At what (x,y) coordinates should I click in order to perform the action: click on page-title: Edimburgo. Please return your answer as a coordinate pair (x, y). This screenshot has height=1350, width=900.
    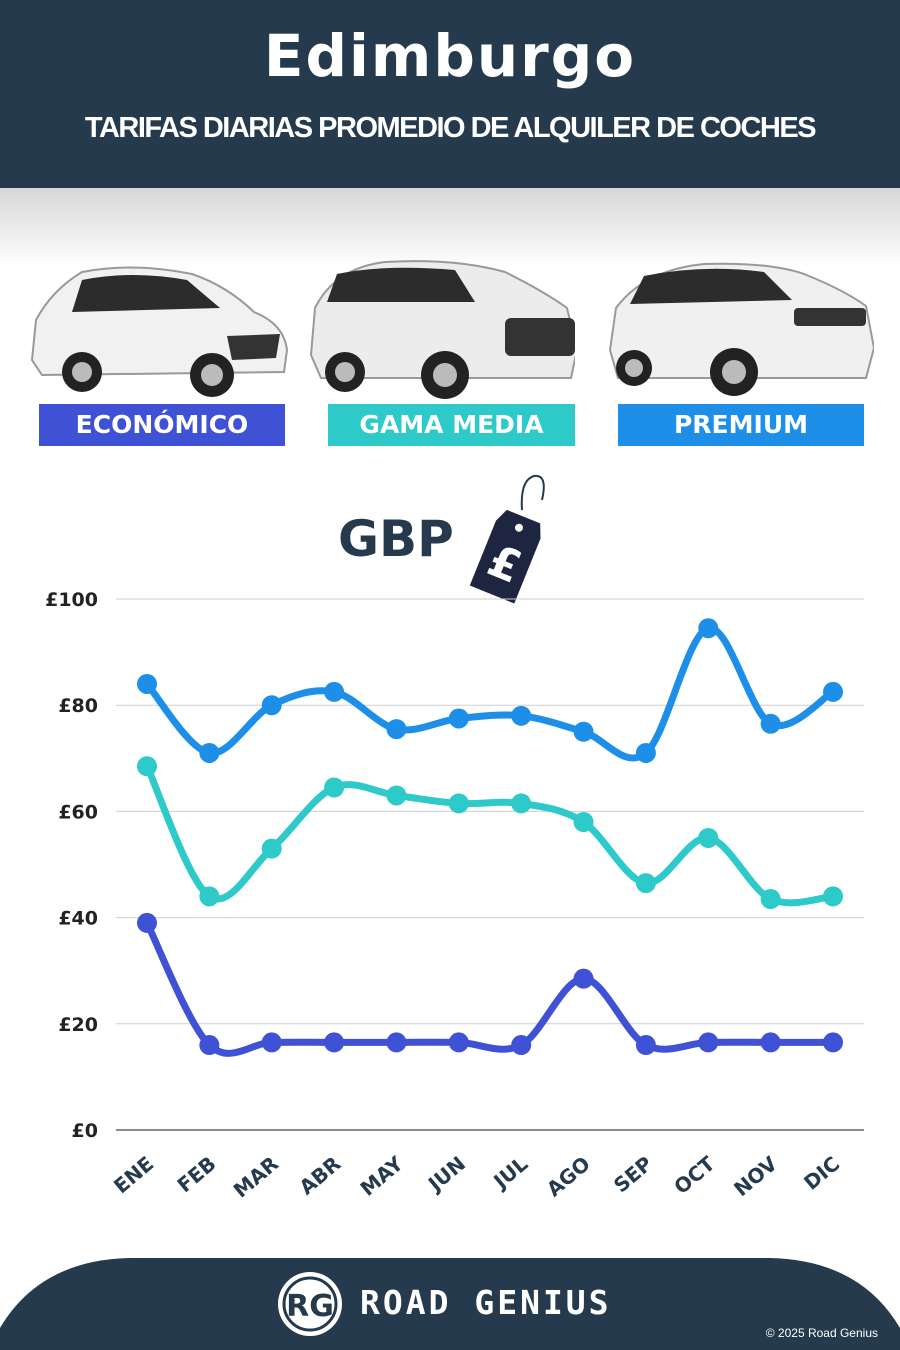
    Looking at the image, I should click on (450, 56).